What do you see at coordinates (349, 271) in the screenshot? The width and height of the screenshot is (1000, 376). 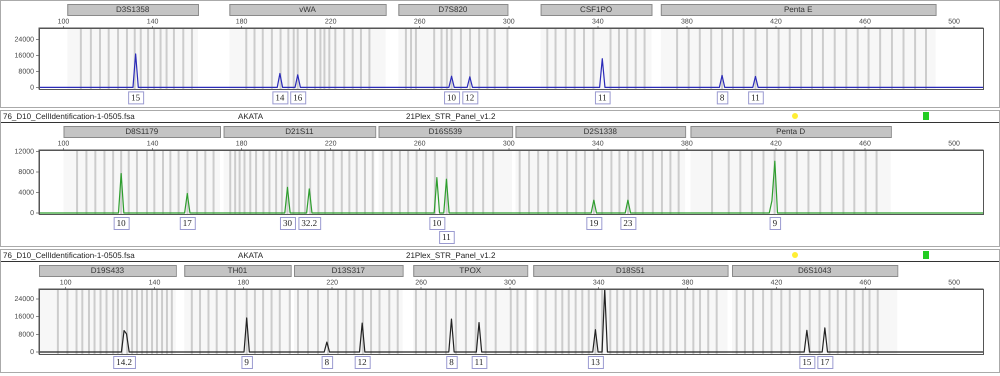 I see `band-label: D13S317` at bounding box center [349, 271].